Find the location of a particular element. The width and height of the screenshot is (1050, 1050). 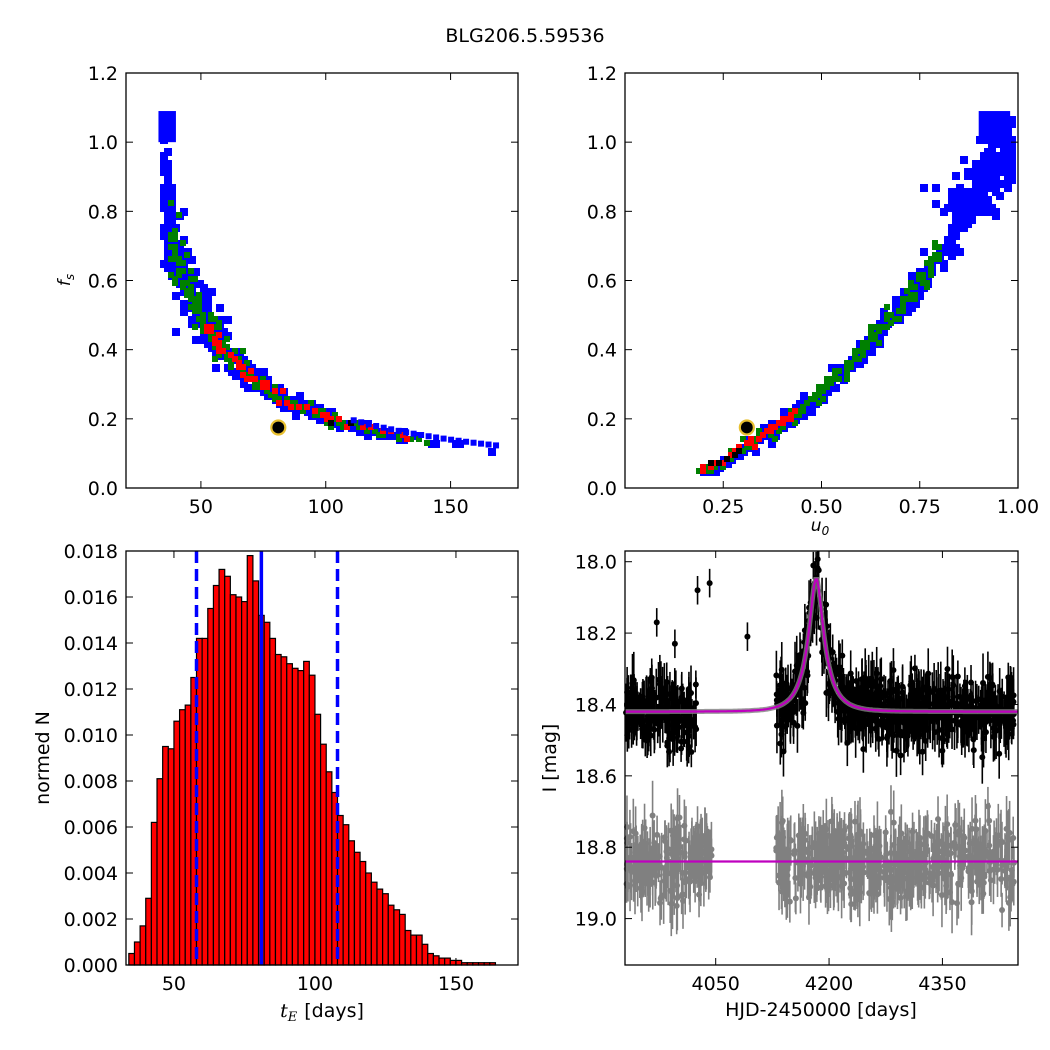

y-tick-label: 0.016 is located at coordinates (91, 598).